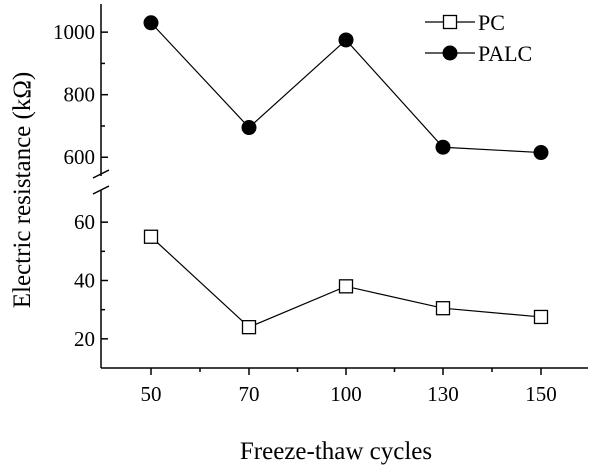 Image resolution: width=590 pixels, height=470 pixels. Describe the element at coordinates (80, 157) in the screenshot. I see `y-tick-label: 600` at that location.